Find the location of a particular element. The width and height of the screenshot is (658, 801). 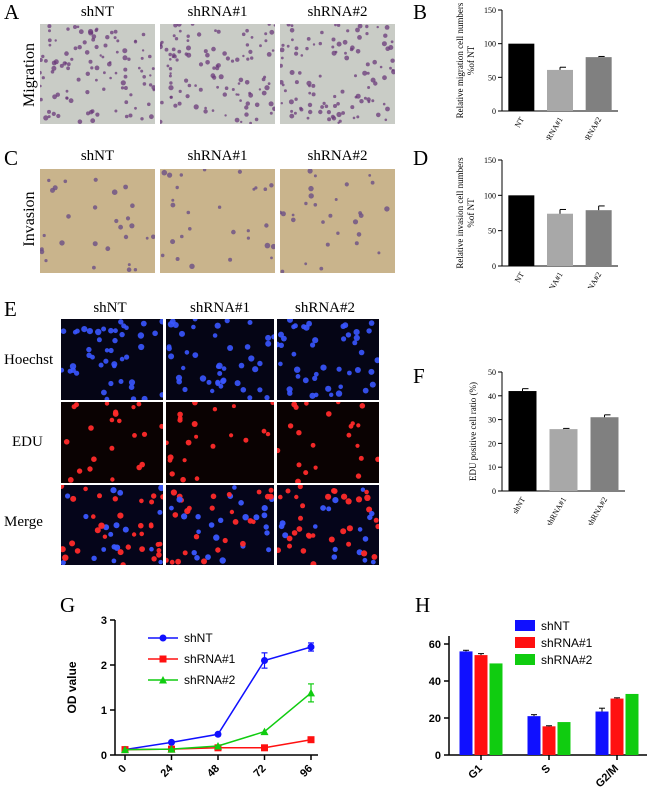

legend-label: shRNA#1 is located at coordinates (210, 659).